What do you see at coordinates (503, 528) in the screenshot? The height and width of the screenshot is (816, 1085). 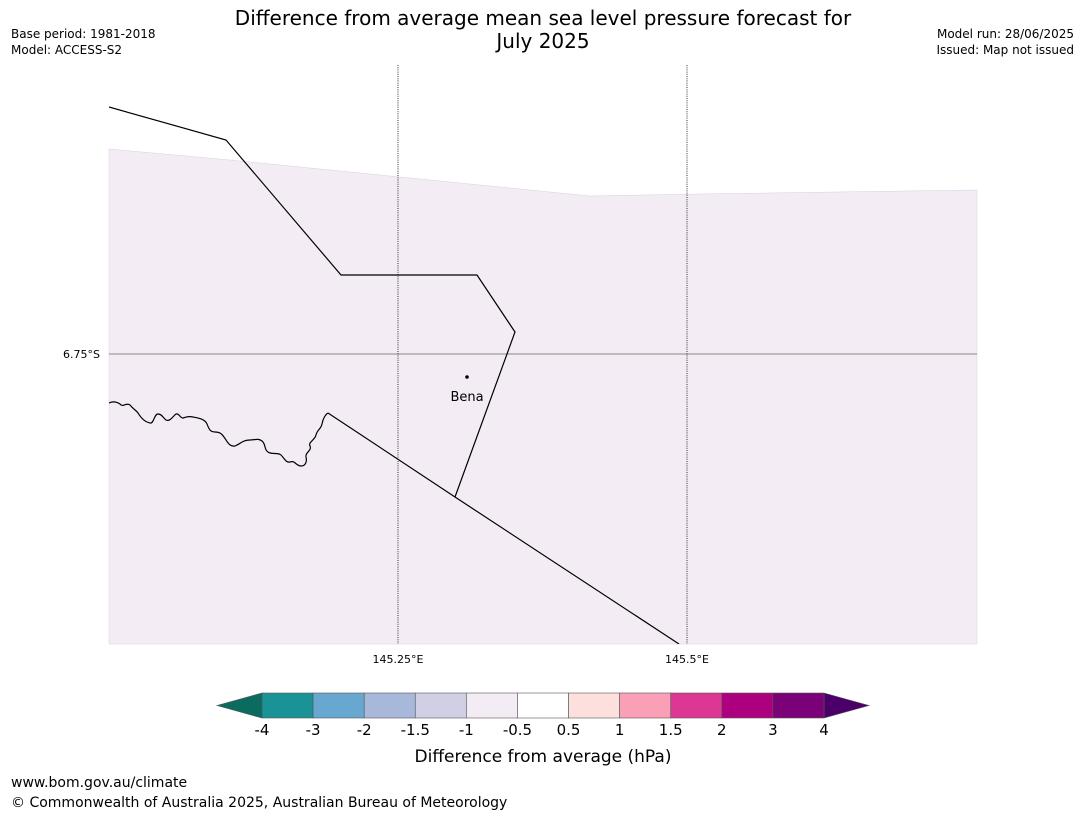 I see `district-boundary-lower` at bounding box center [503, 528].